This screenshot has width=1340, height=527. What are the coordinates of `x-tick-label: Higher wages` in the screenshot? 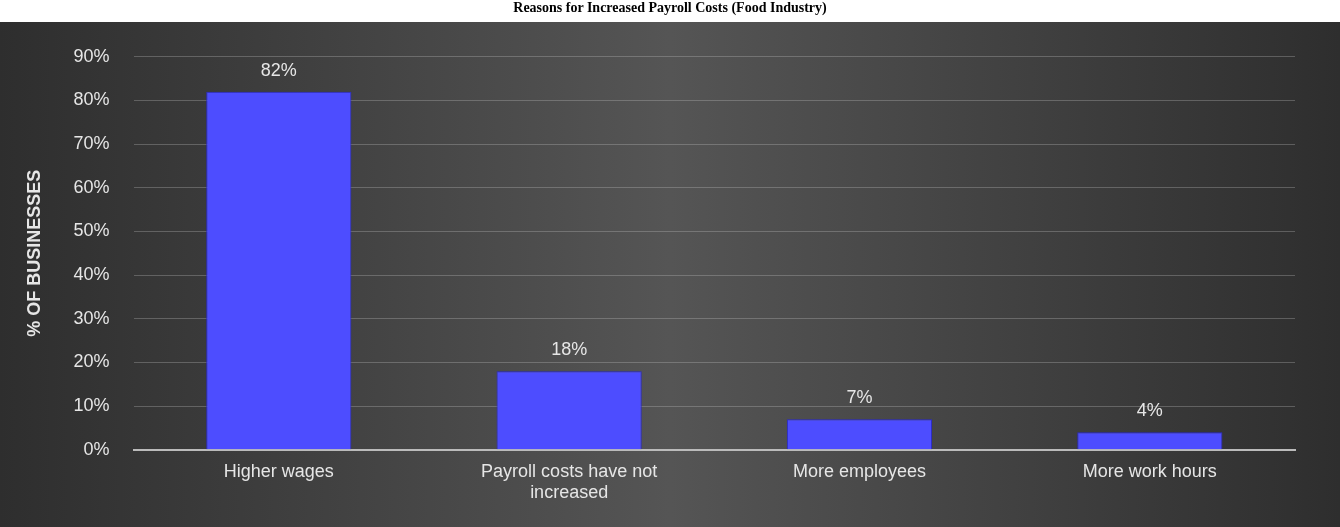 It's located at (278, 470).